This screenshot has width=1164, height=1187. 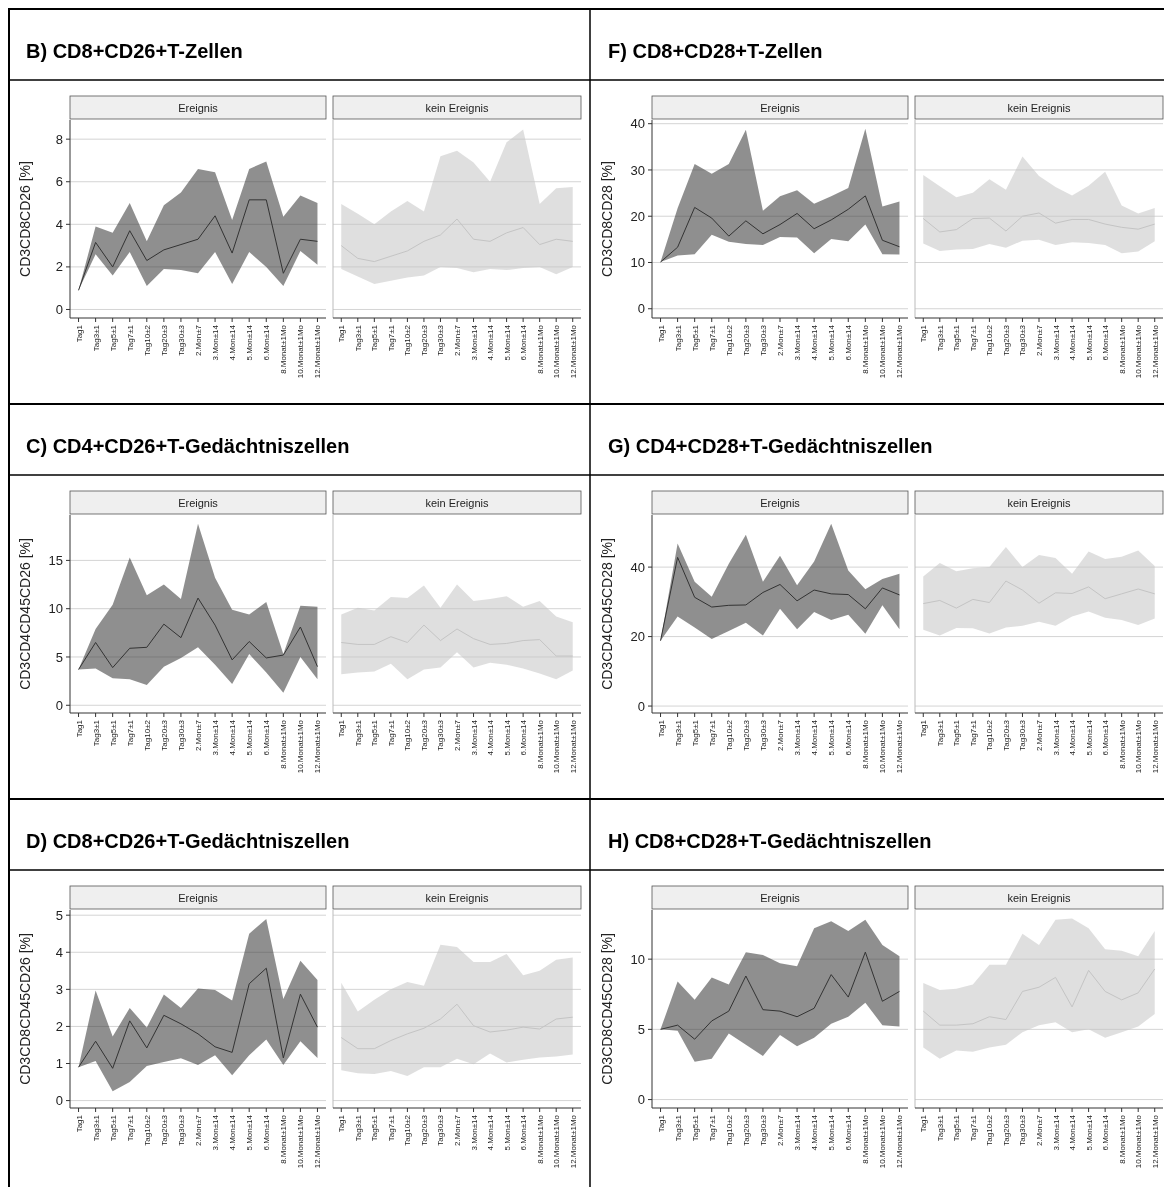 I want to click on x-tick-label: 8.Monat±1Mo, so click(x=866, y=744).